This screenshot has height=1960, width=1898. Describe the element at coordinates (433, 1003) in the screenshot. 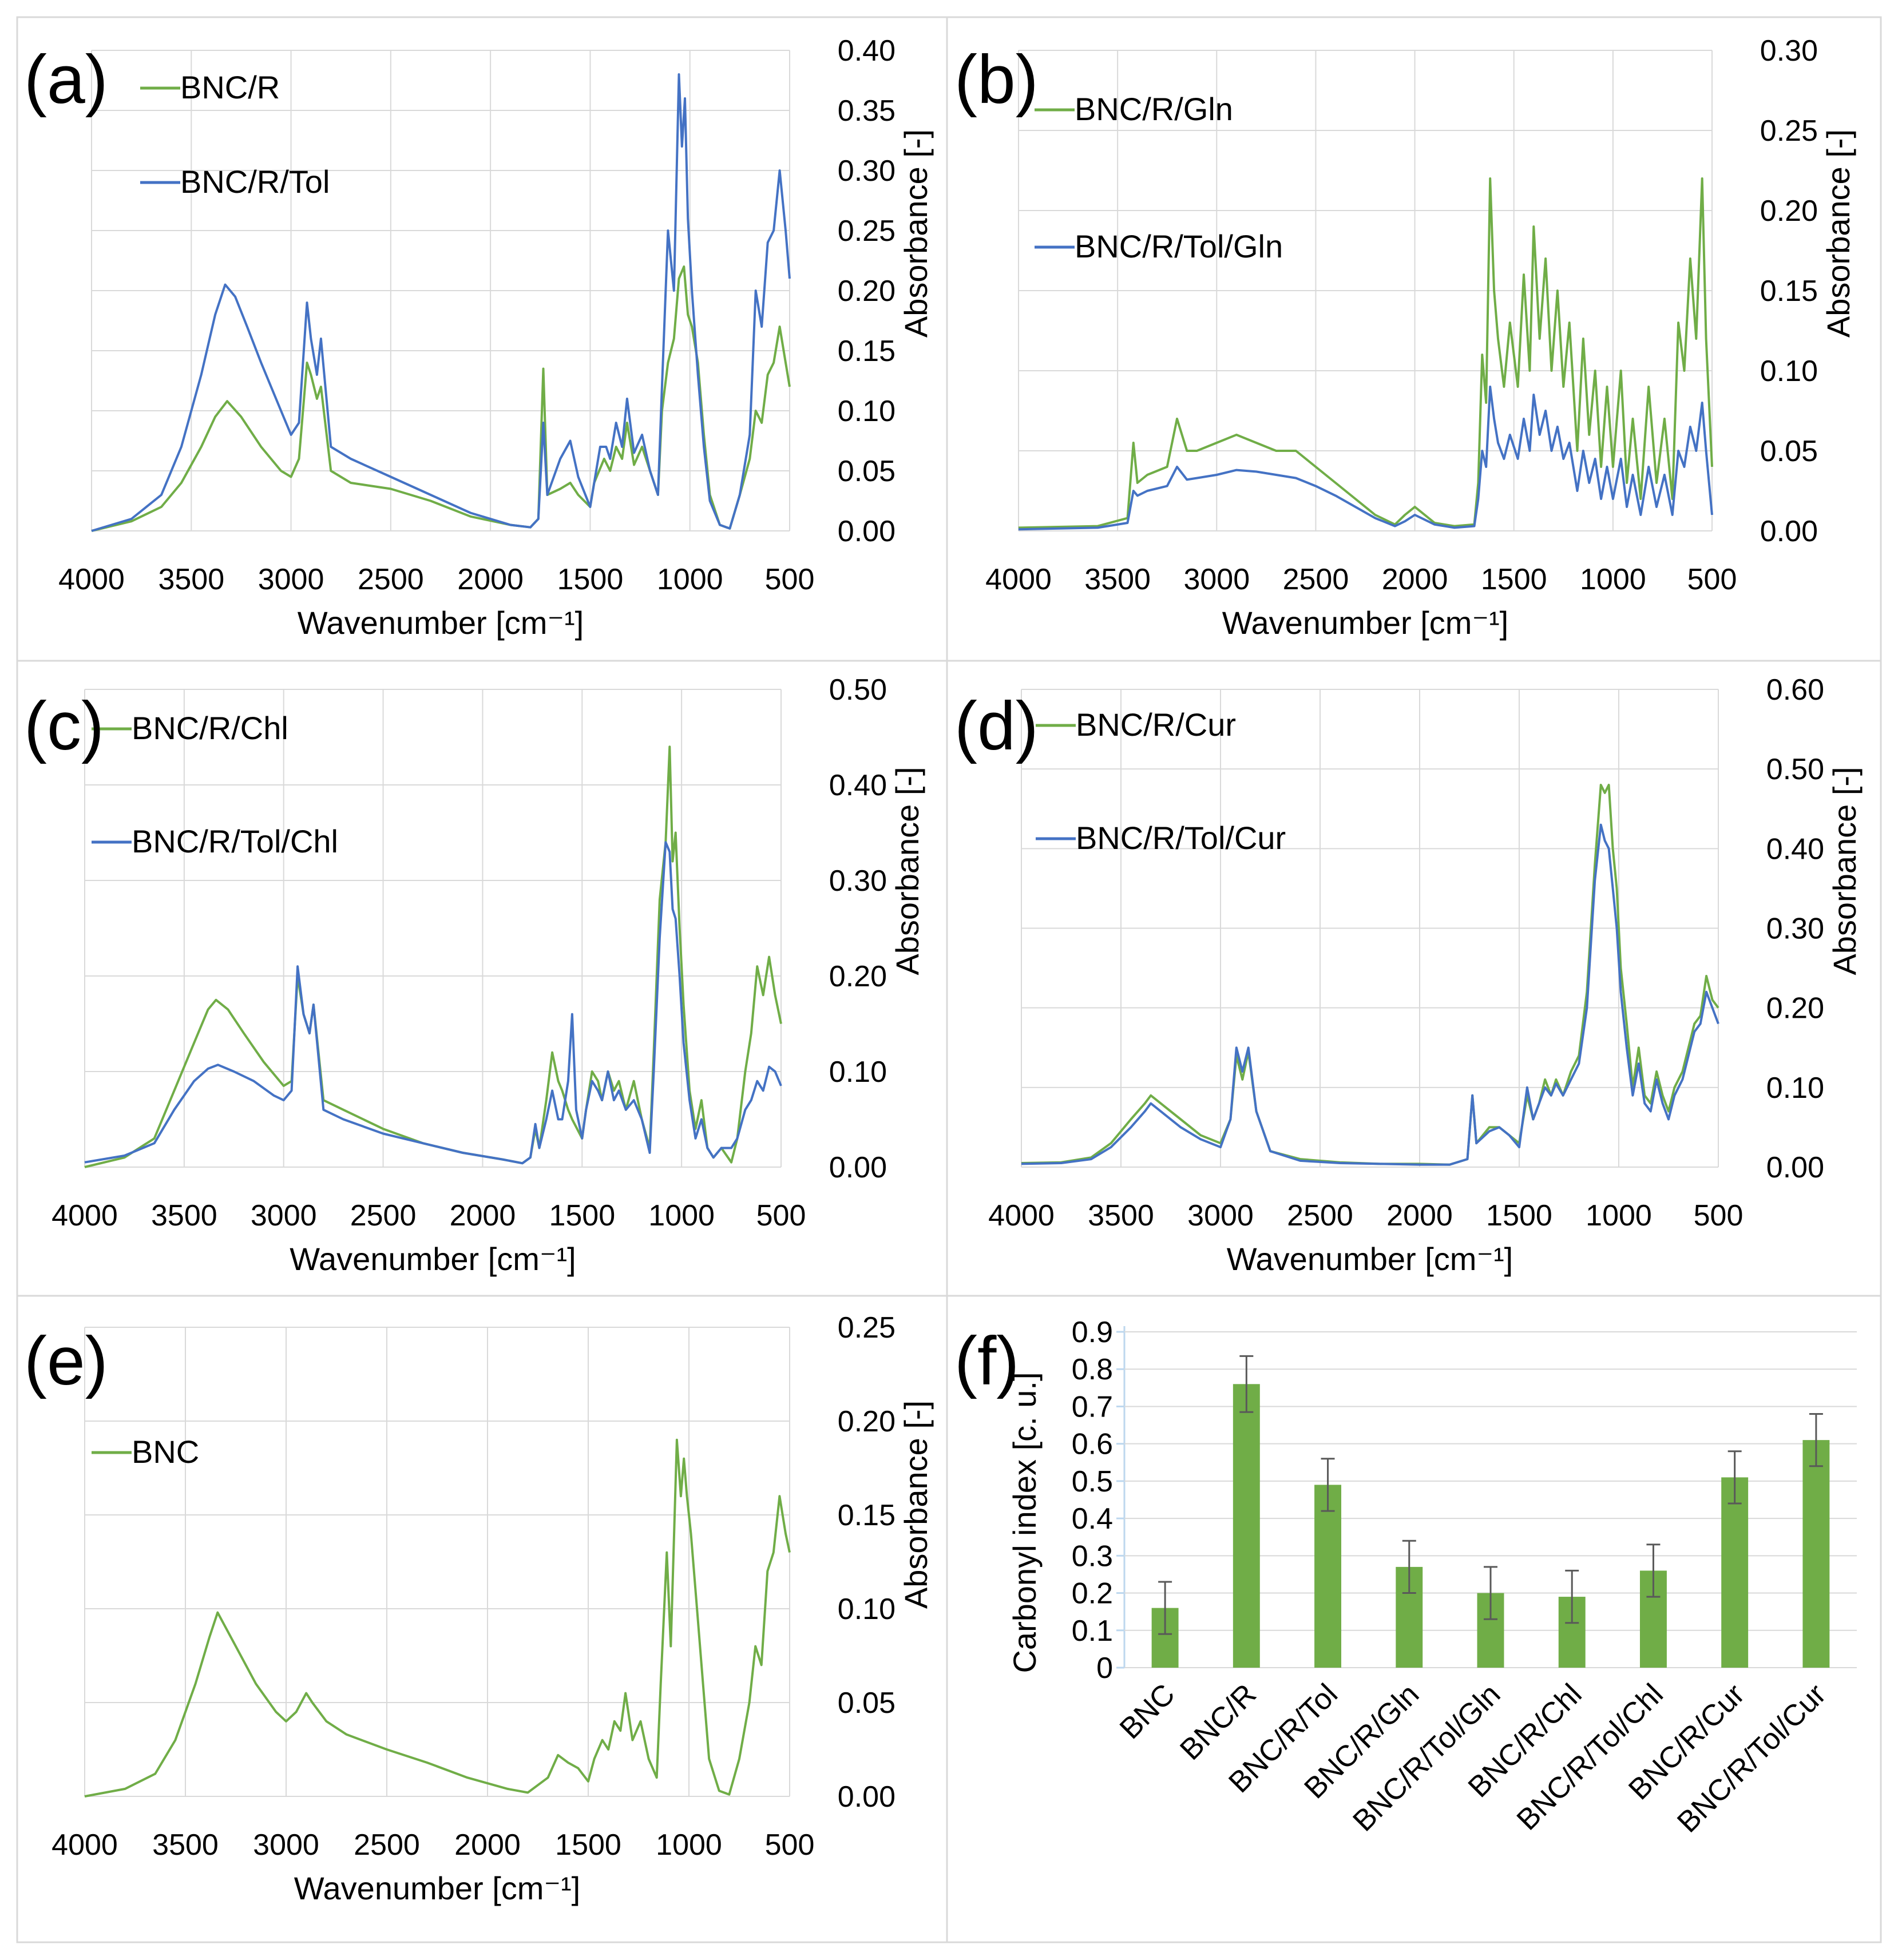

I see `series-line-bnc-r-tol-chl` at that location.